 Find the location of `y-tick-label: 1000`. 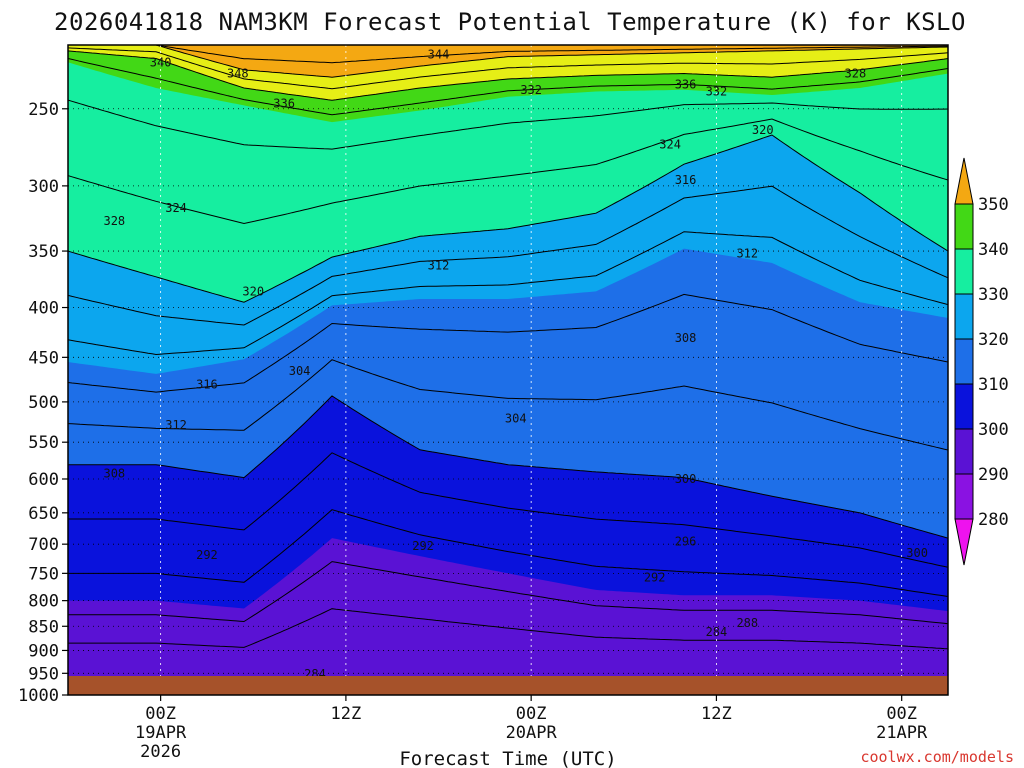

y-tick-label: 1000 is located at coordinates (38, 696).